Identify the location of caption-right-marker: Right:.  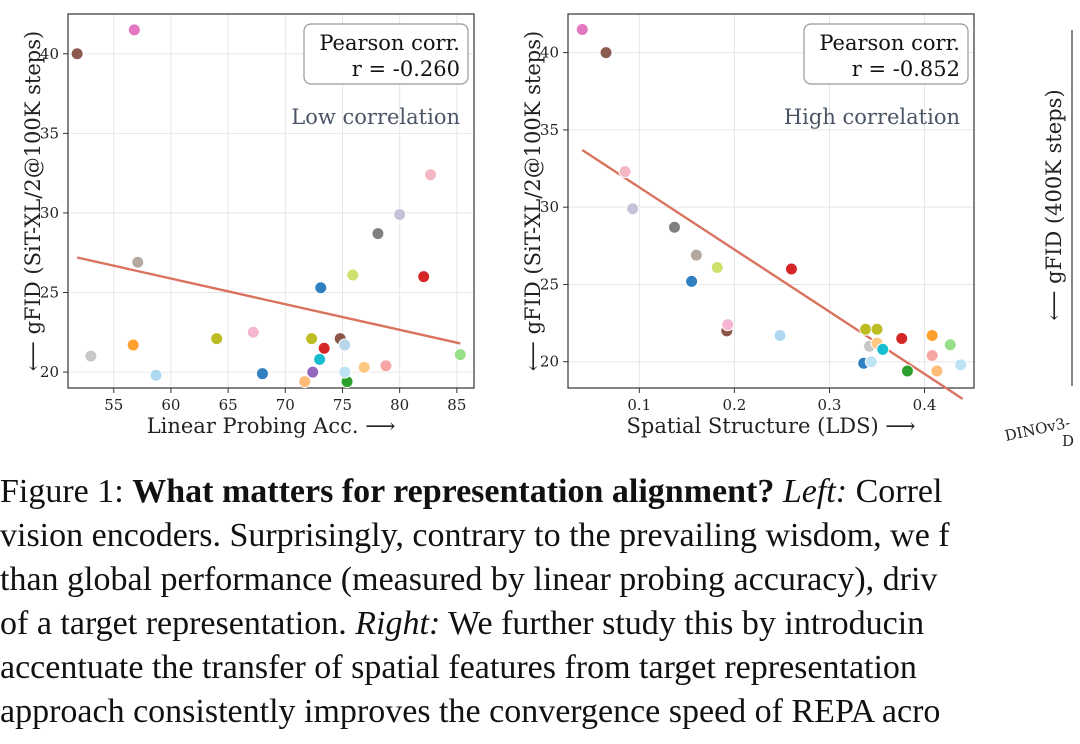
(398, 623).